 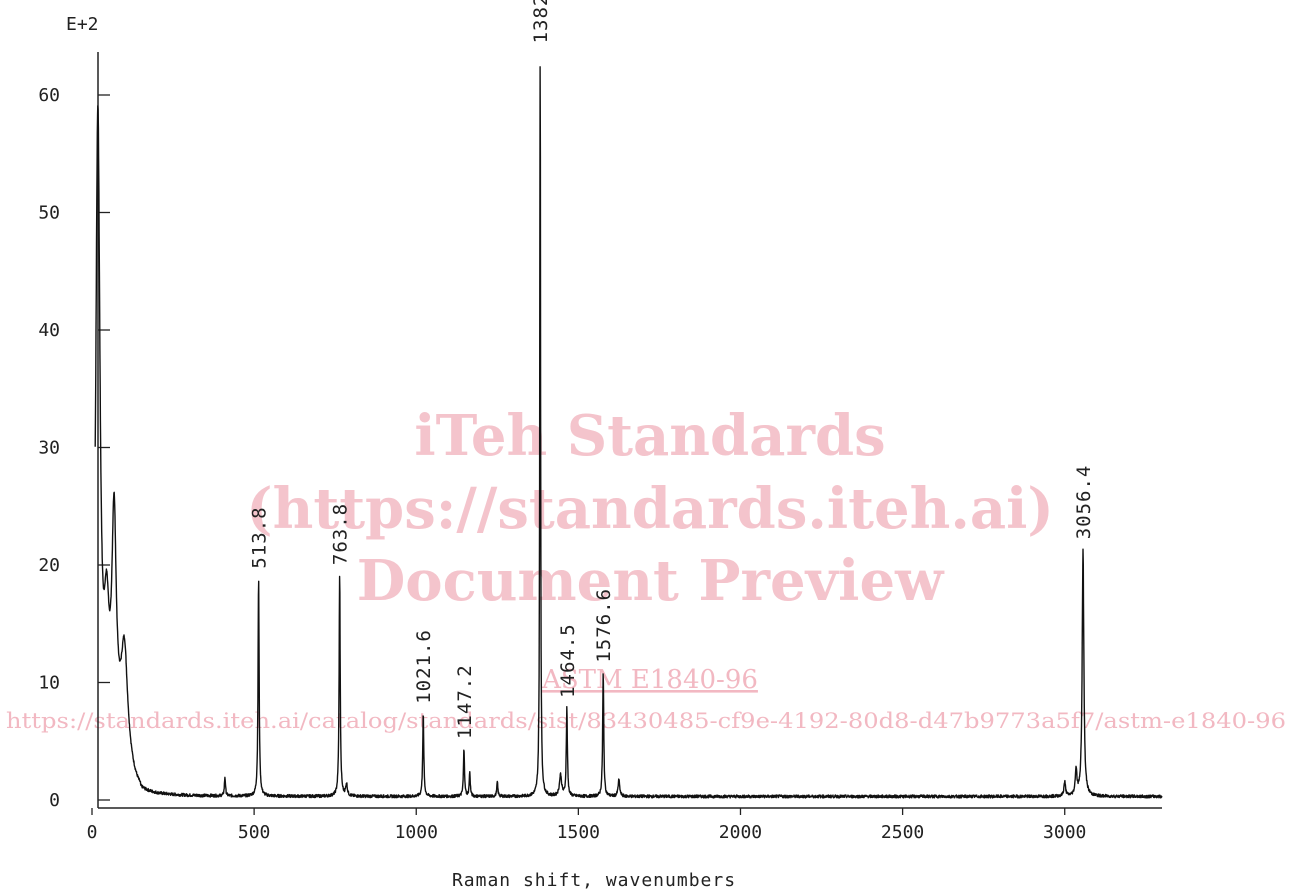 I want to click on y-axis-ticks: 0 10 20 30 40 50 60, so click(x=74, y=448).